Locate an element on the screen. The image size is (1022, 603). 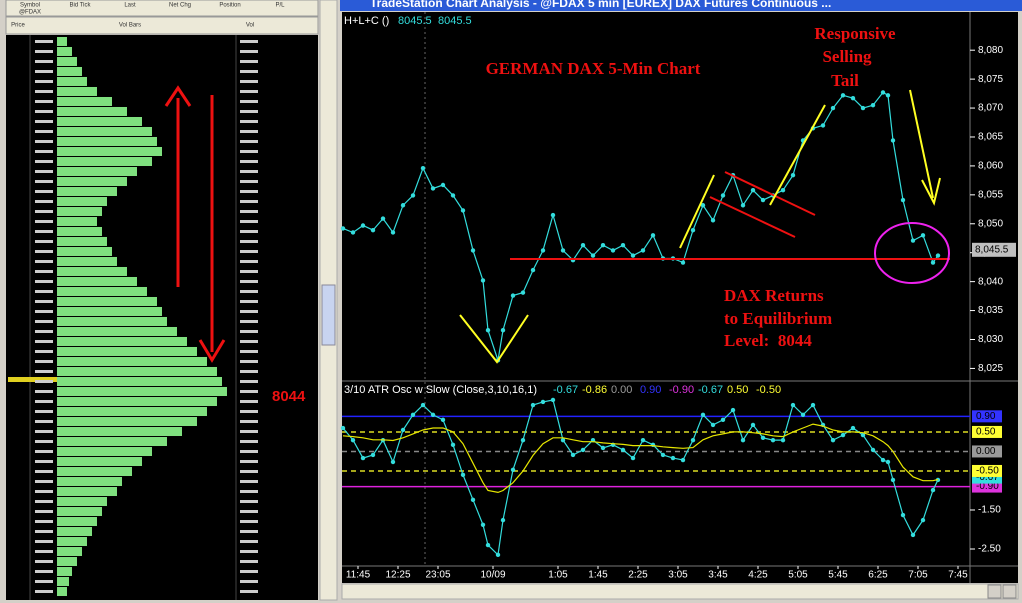
quote-header: Position is located at coordinates (229, 6).